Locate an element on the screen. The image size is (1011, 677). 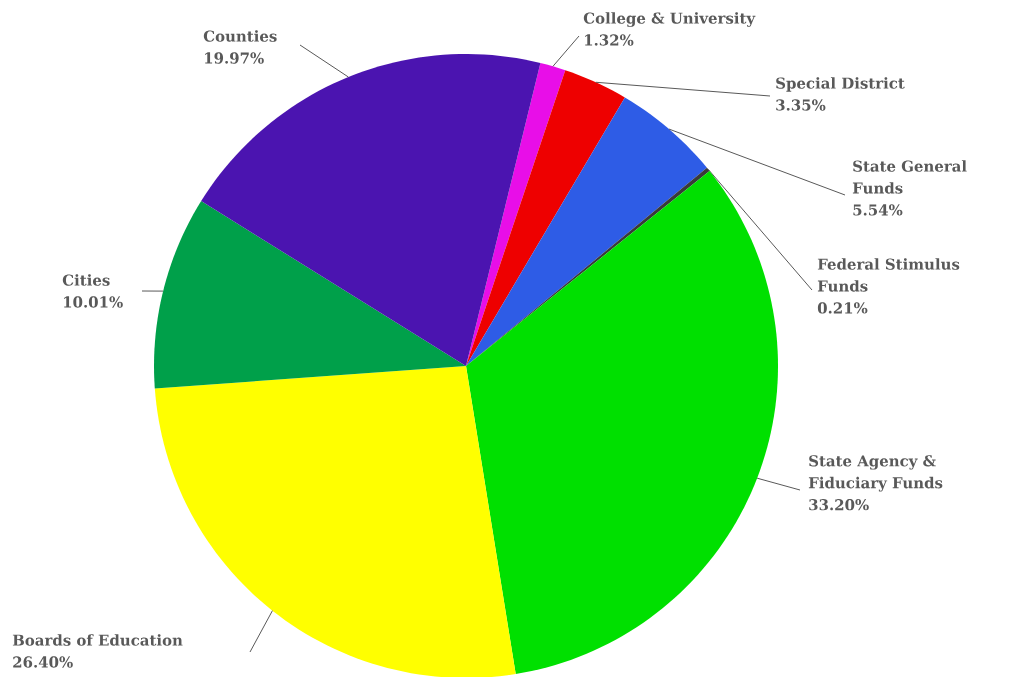
slice-label: State Agency & Fiduciary Funds is located at coordinates (875, 473).